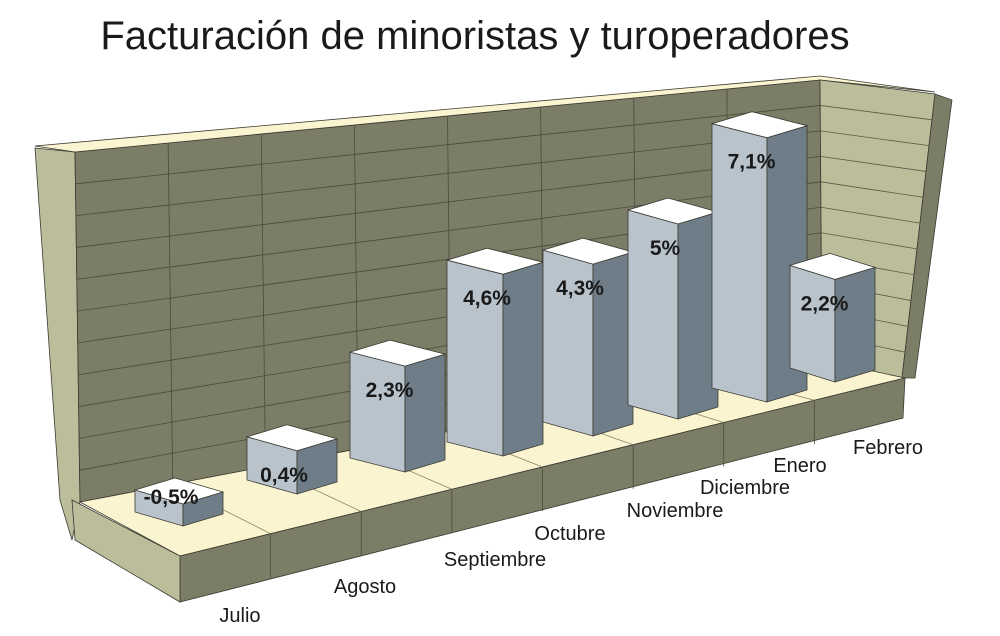 Image resolution: width=1000 pixels, height=636 pixels. What do you see at coordinates (292, 438) in the screenshot?
I see `bar-top-agosto` at bounding box center [292, 438].